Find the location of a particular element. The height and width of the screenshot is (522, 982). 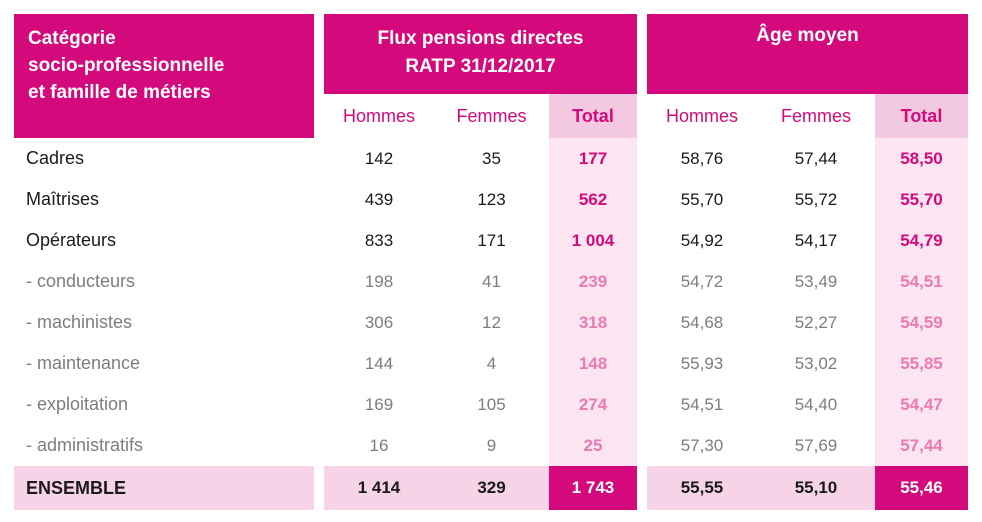

cell-value: 105 is located at coordinates (491, 404).